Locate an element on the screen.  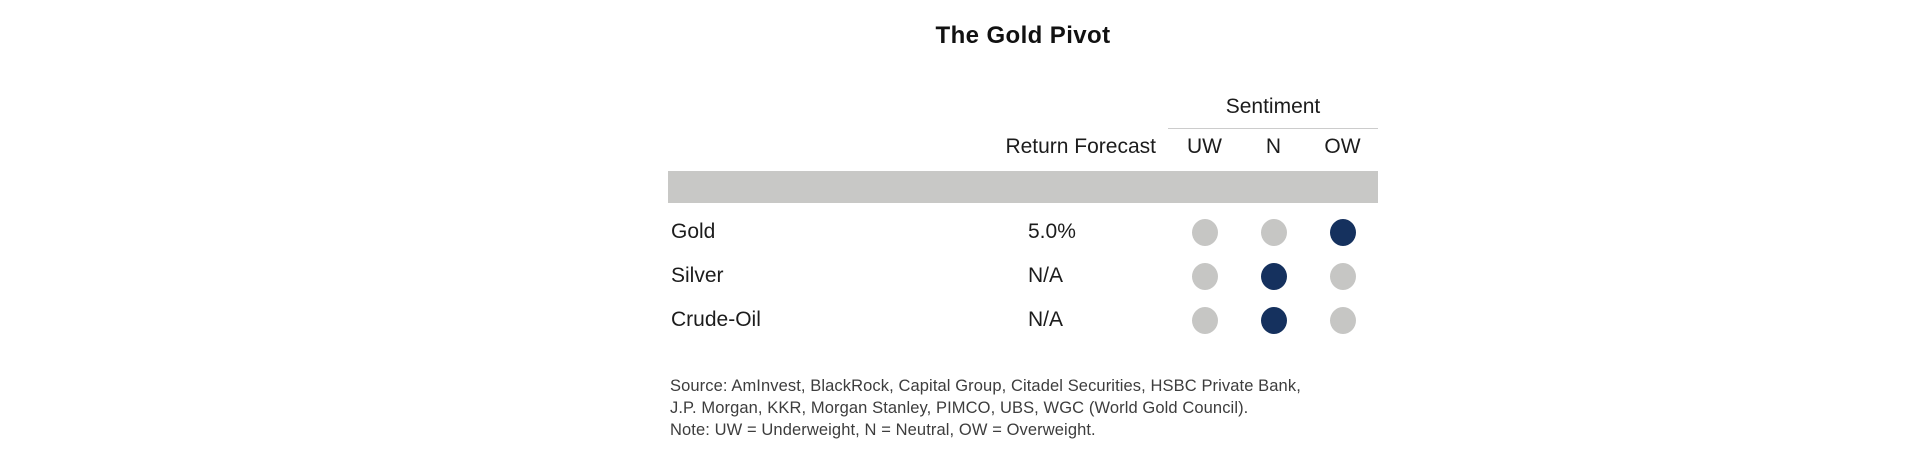
col-header-n: N is located at coordinates (1273, 146).